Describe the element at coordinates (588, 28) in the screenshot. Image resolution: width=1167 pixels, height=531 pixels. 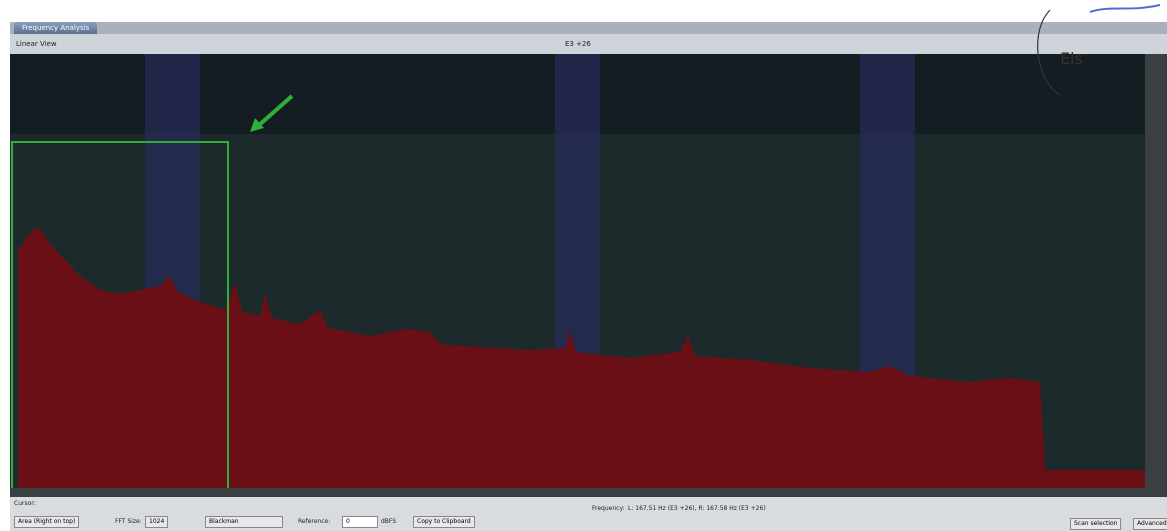
I see `tab-bar` at that location.